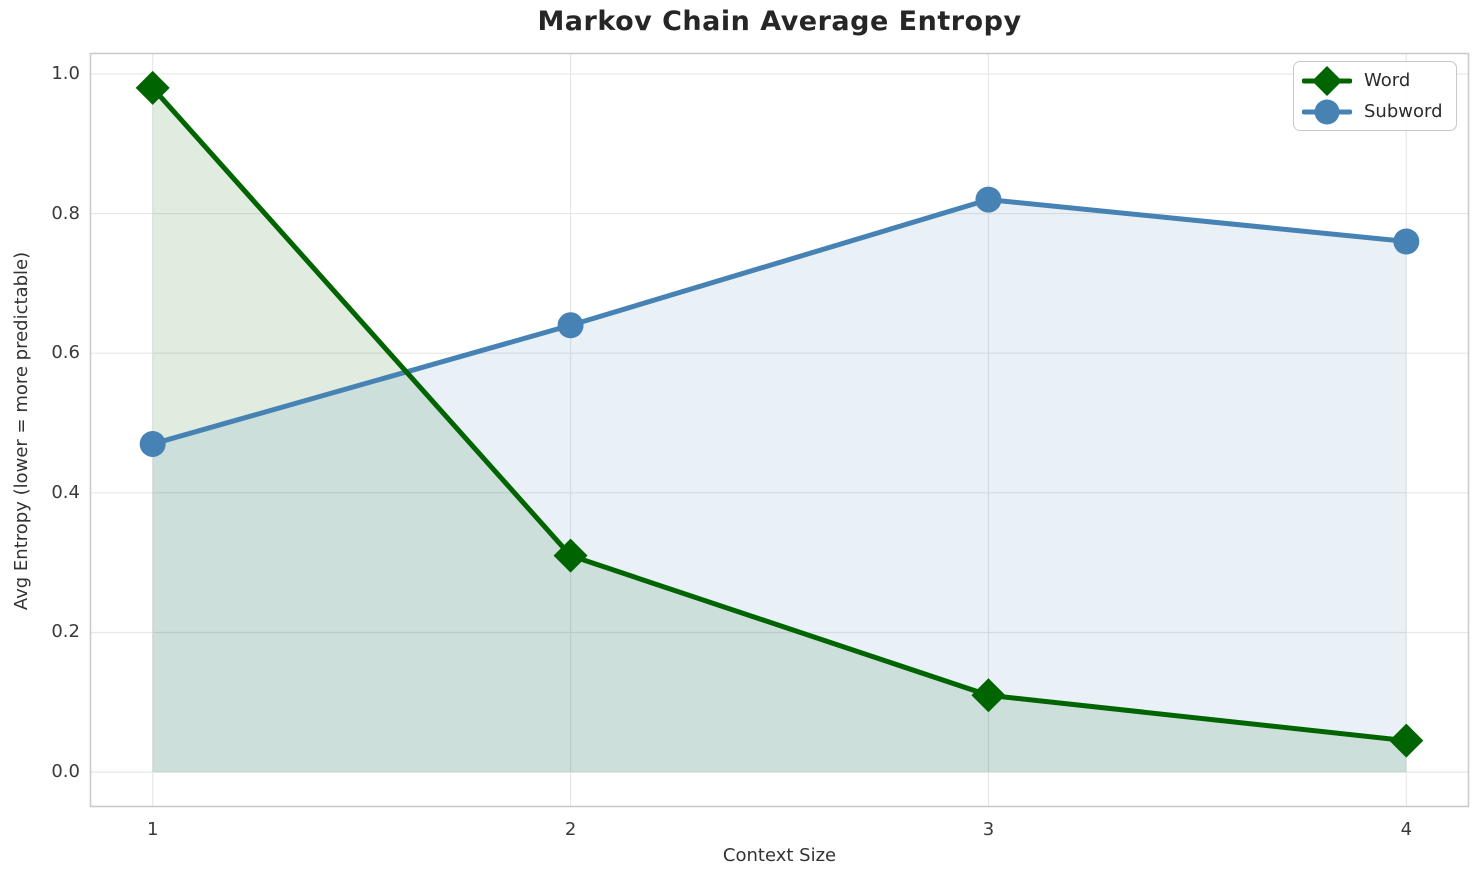 The height and width of the screenshot is (885, 1484). I want to click on x-tick-label: 1, so click(152, 829).